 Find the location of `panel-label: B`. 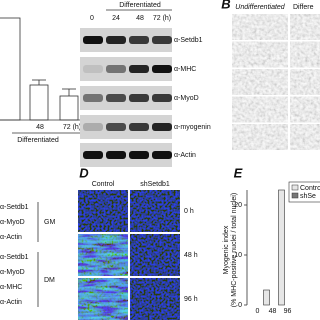

panel-label: B is located at coordinates (225, 5).